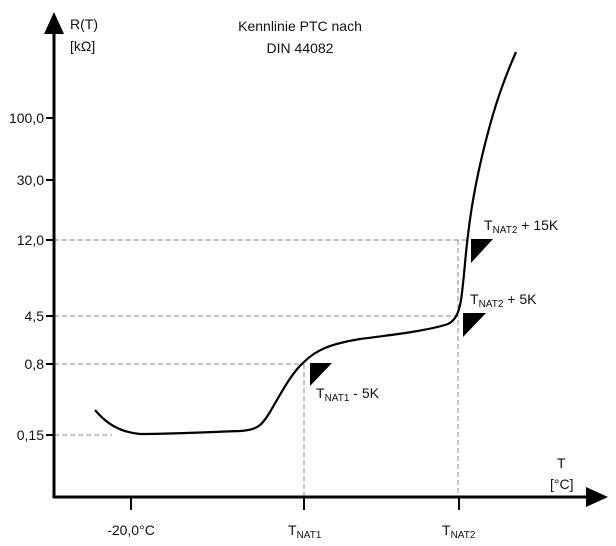 Image resolution: width=616 pixels, height=546 pixels. Describe the element at coordinates (26, 118) in the screenshot. I see `y-tick-label: 100,0` at that location.